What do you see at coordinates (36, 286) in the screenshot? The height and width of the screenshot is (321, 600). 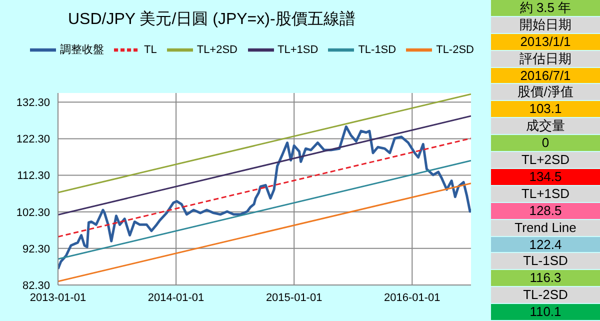 I see `y-tick-label: 82.30` at bounding box center [36, 286].